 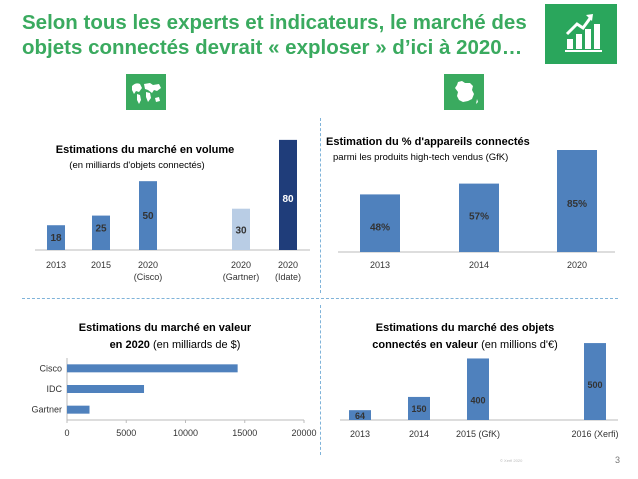 I want to click on chart4-label-1: 150, so click(x=418, y=409).